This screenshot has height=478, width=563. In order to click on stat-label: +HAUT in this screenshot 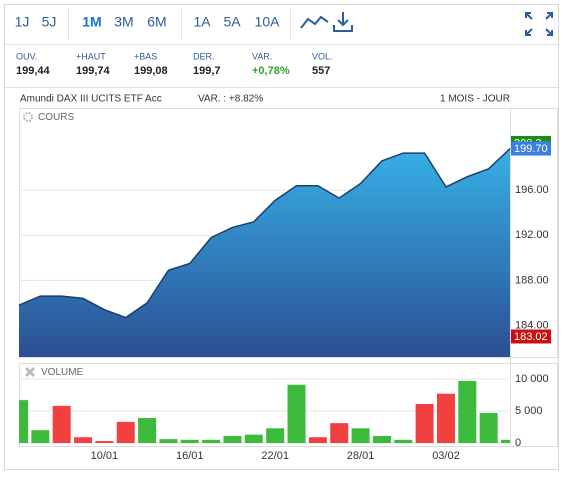, I will do `click(91, 56)`.